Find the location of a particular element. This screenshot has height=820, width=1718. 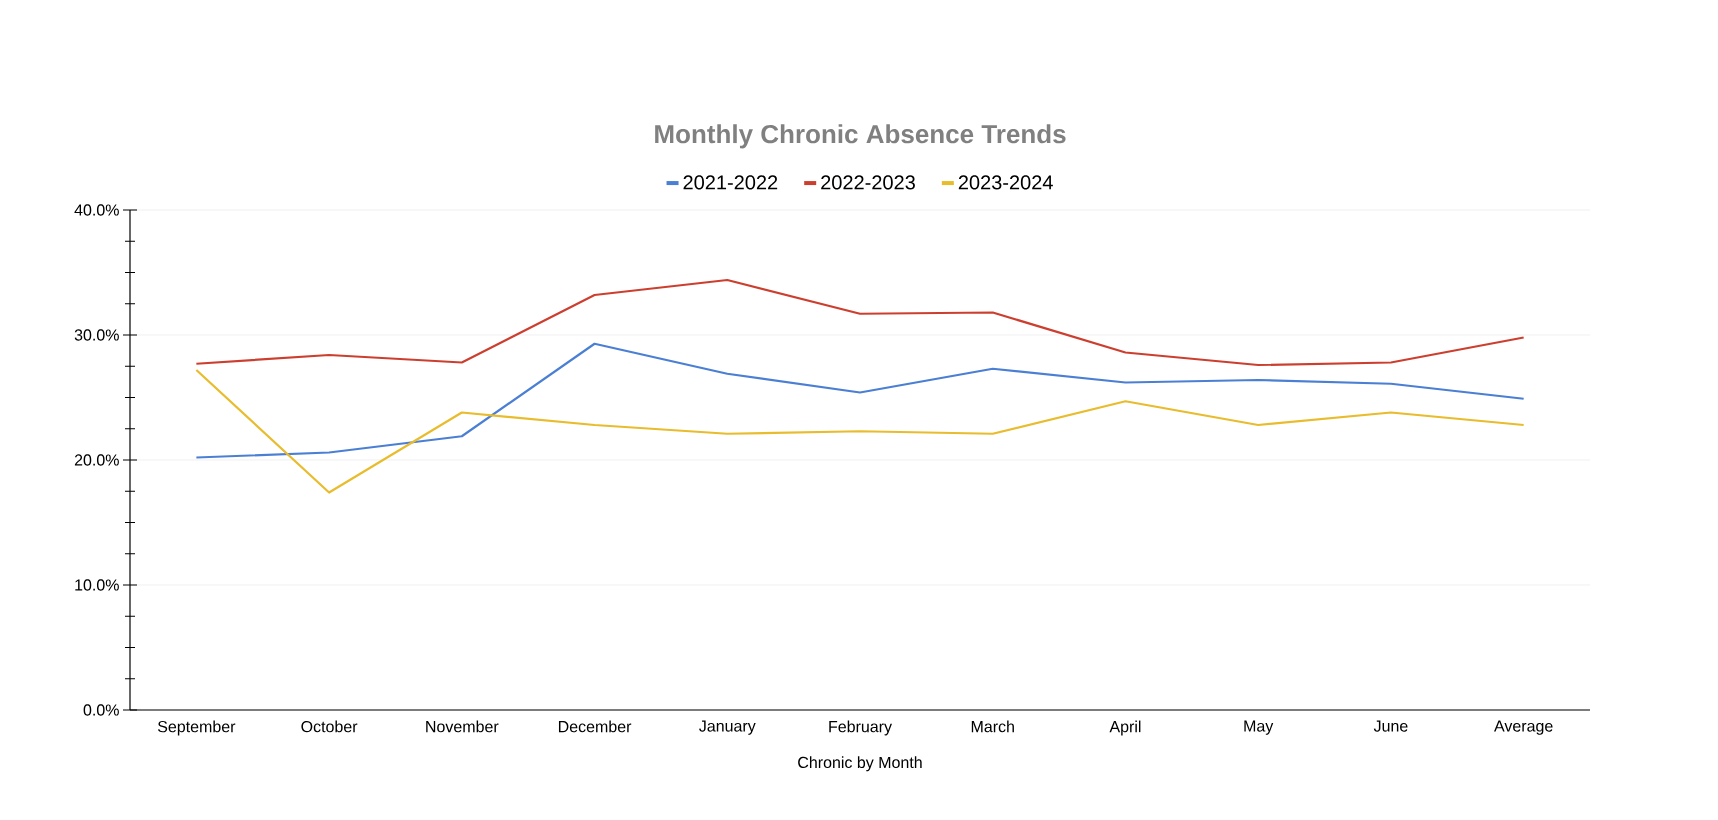

x-axis-title: Chronic by Month is located at coordinates (860, 764).